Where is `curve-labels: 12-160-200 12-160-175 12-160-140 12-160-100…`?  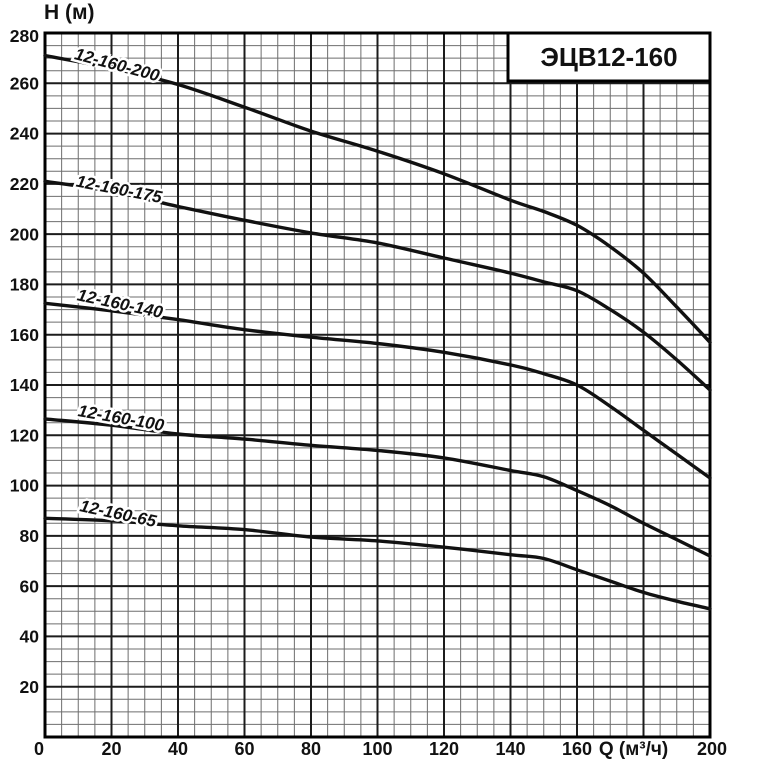 curve-labels: 12-160-200 12-160-175 12-160-140 12-160-100… is located at coordinates (119, 288).